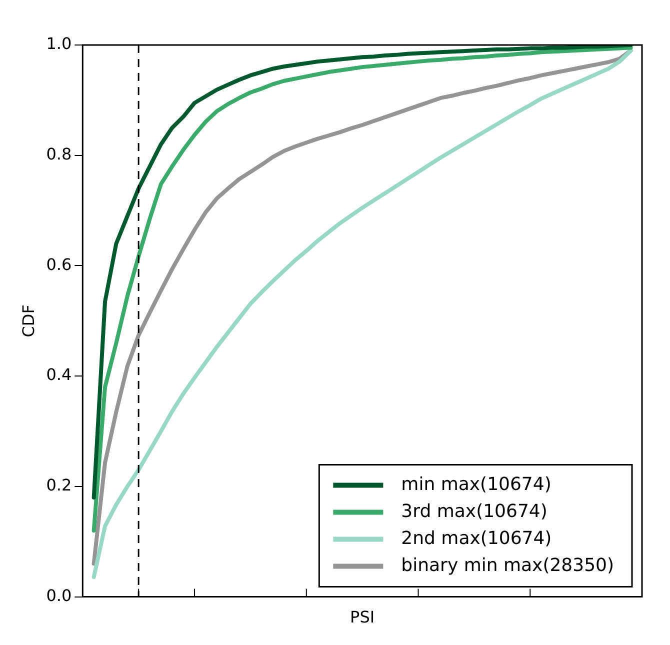 Image resolution: width=670 pixels, height=645 pixels. I want to click on legend-label: min max(10674), so click(476, 484).